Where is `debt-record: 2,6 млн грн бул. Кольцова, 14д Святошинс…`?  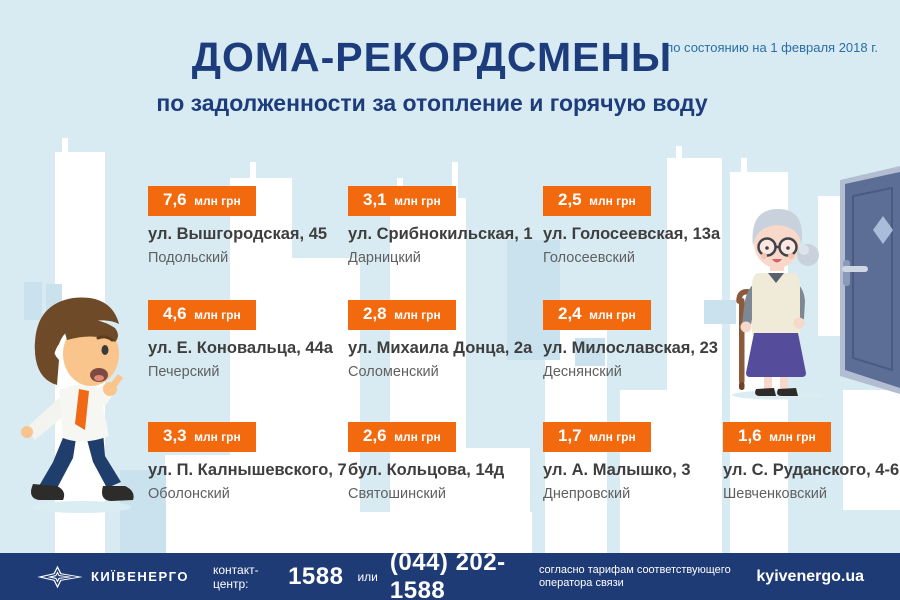 debt-record: 2,6 млн грн бул. Кольцова, 14д Святошинс… is located at coordinates (455, 462).